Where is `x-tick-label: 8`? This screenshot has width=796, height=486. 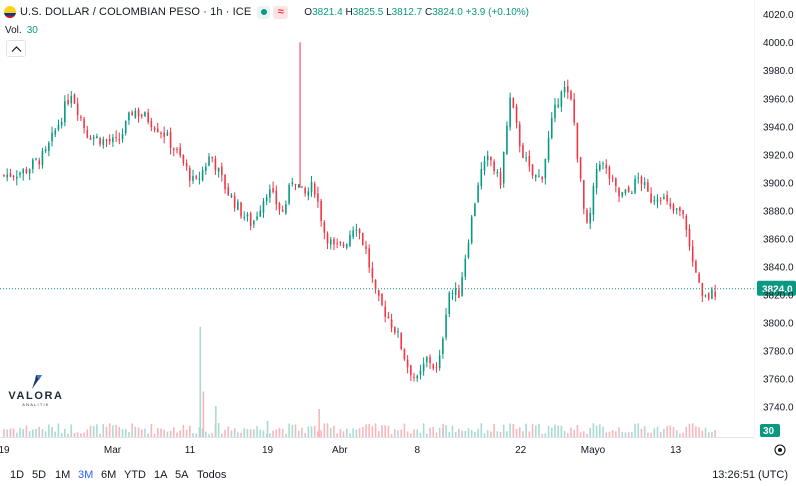
x-tick-label: 8 is located at coordinates (418, 450).